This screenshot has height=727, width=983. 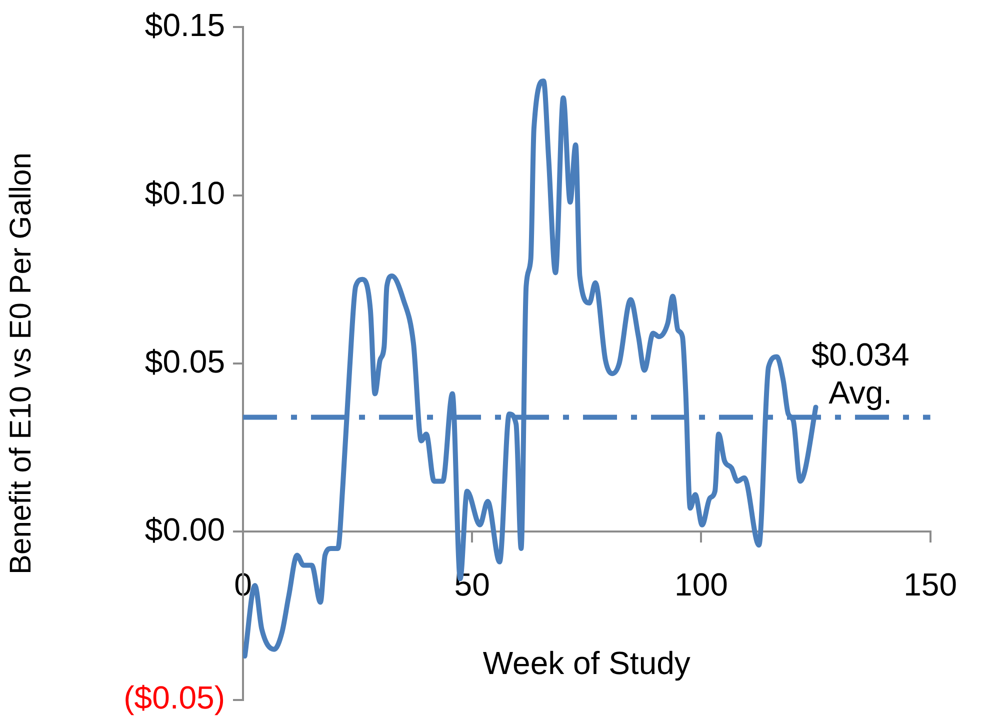 What do you see at coordinates (21, 363) in the screenshot?
I see `y-axis-title: Benefit of E10 vs E0 Per Gallon` at bounding box center [21, 363].